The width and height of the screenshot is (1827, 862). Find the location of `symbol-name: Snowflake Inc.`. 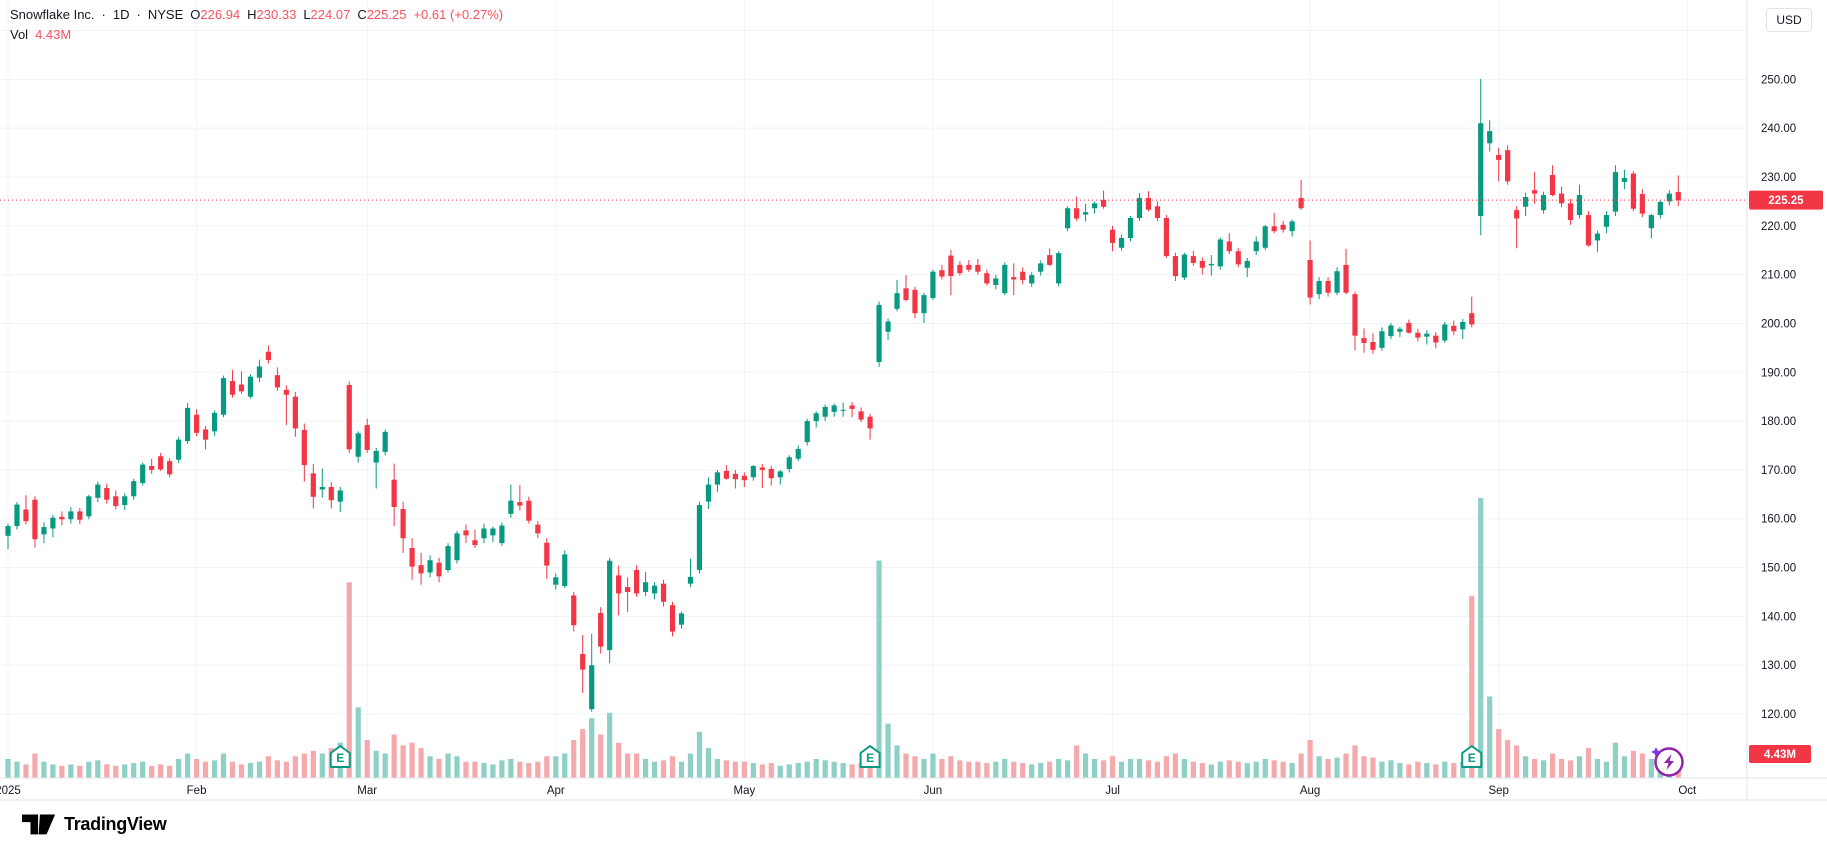

symbol-name: Snowflake Inc. is located at coordinates (52, 14).